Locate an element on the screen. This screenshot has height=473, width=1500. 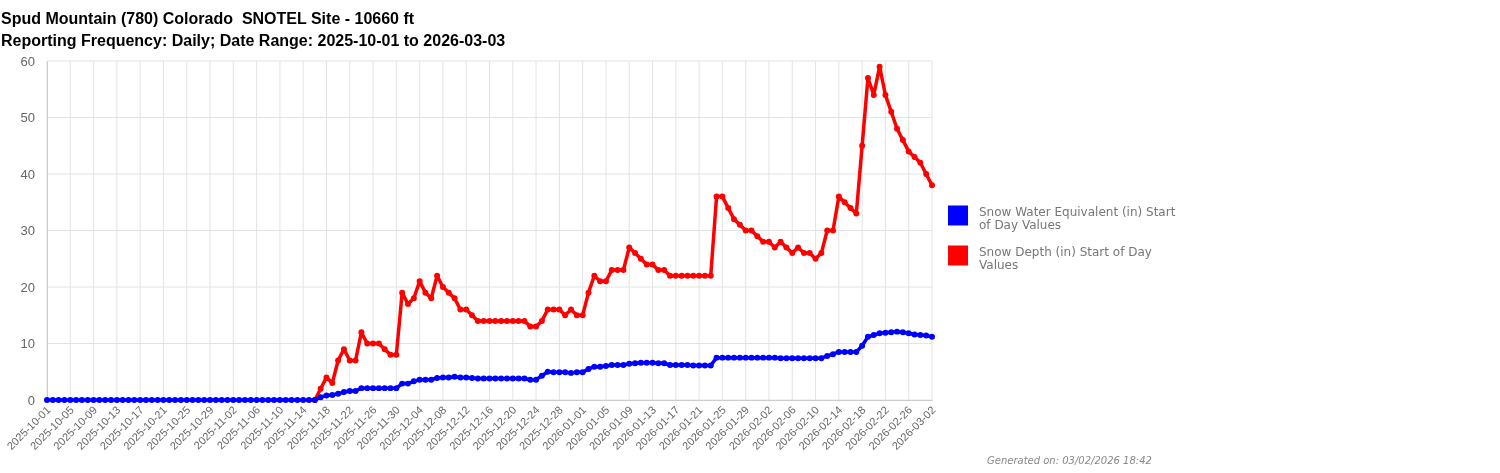
y-tick-label: 20 is located at coordinates (27, 287).